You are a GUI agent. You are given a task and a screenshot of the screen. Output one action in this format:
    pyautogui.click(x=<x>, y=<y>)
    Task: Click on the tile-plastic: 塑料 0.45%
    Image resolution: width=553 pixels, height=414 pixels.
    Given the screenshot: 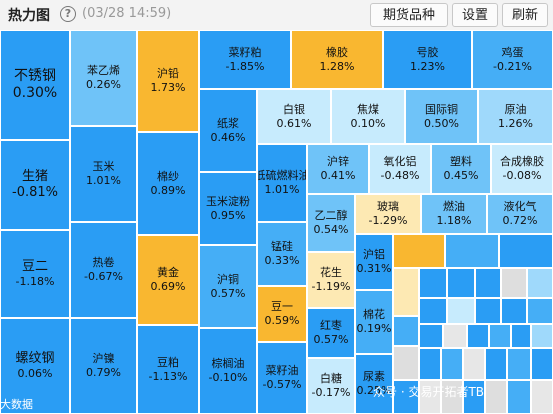 What is the action you would take?
    pyautogui.click(x=461, y=169)
    